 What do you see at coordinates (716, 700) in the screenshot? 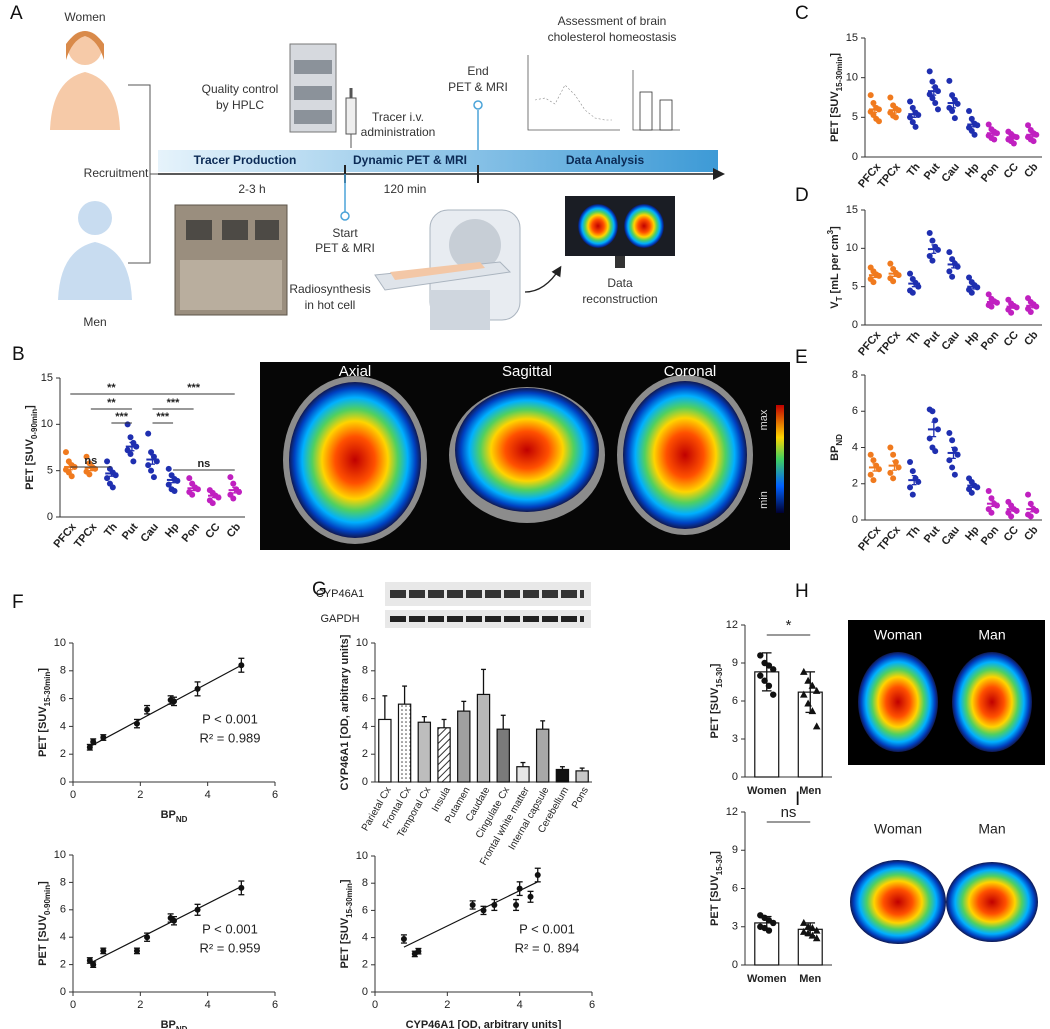
I see `axis-label: PET [SUV15-30]` at bounding box center [716, 700].